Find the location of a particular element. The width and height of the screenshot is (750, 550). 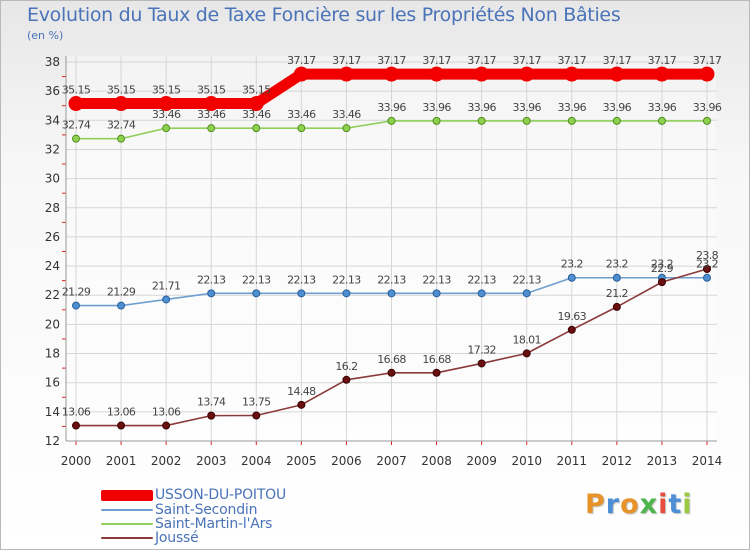

data-label: 16.2 is located at coordinates (346, 366).